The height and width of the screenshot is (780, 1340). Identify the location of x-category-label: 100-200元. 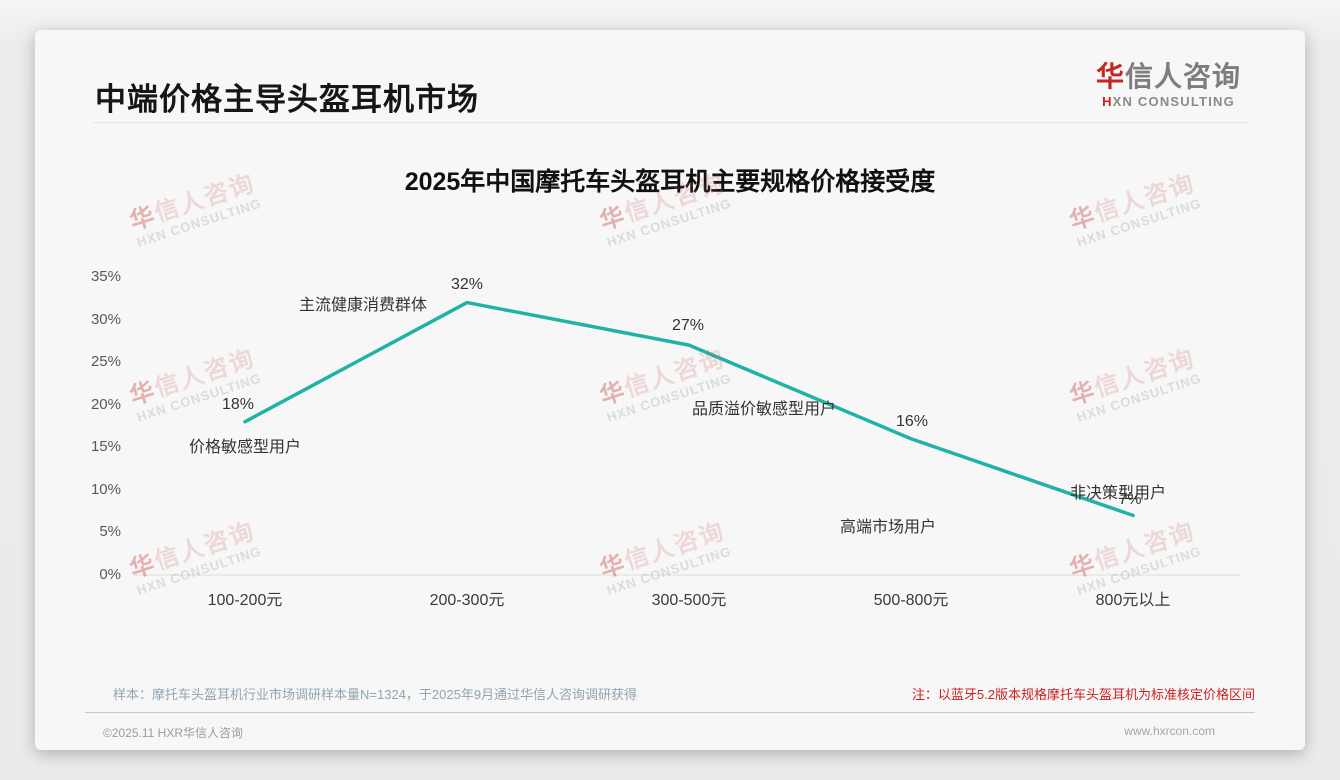
(245, 600).